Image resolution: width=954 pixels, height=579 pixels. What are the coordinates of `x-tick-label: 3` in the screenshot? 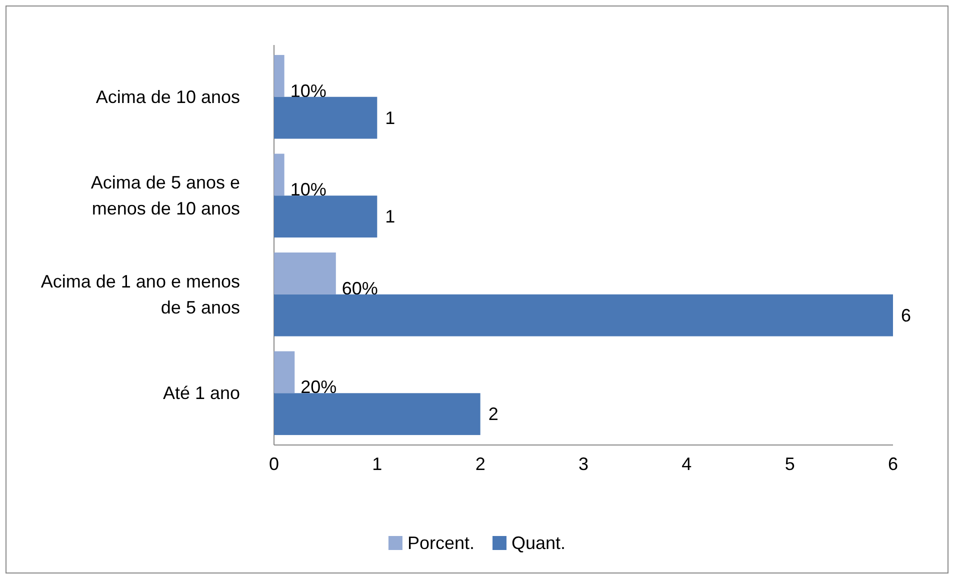 It's located at (583, 464).